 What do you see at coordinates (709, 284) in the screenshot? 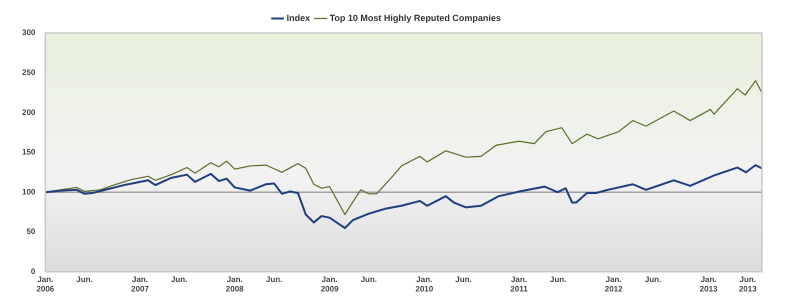
I see `x-tick-label: Jan. 2013` at bounding box center [709, 284].